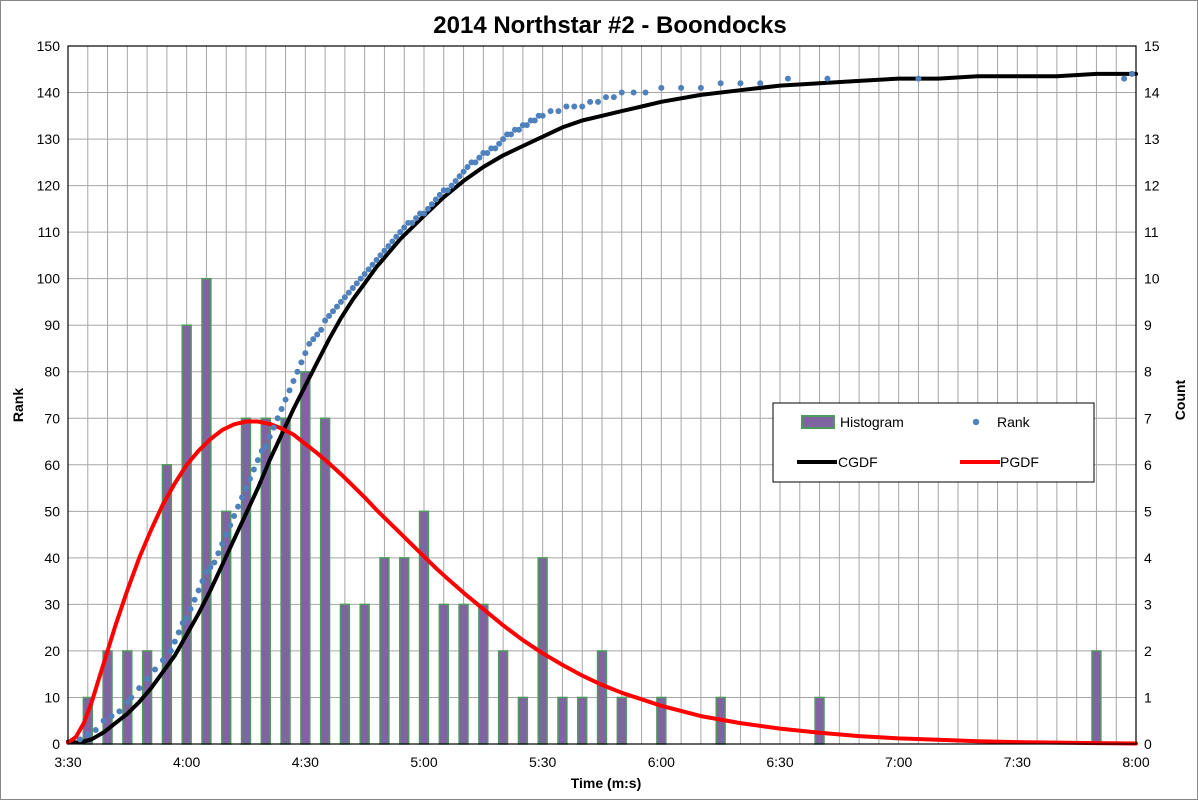  What do you see at coordinates (52, 651) in the screenshot?
I see `y-left-tick-label: 20` at bounding box center [52, 651].